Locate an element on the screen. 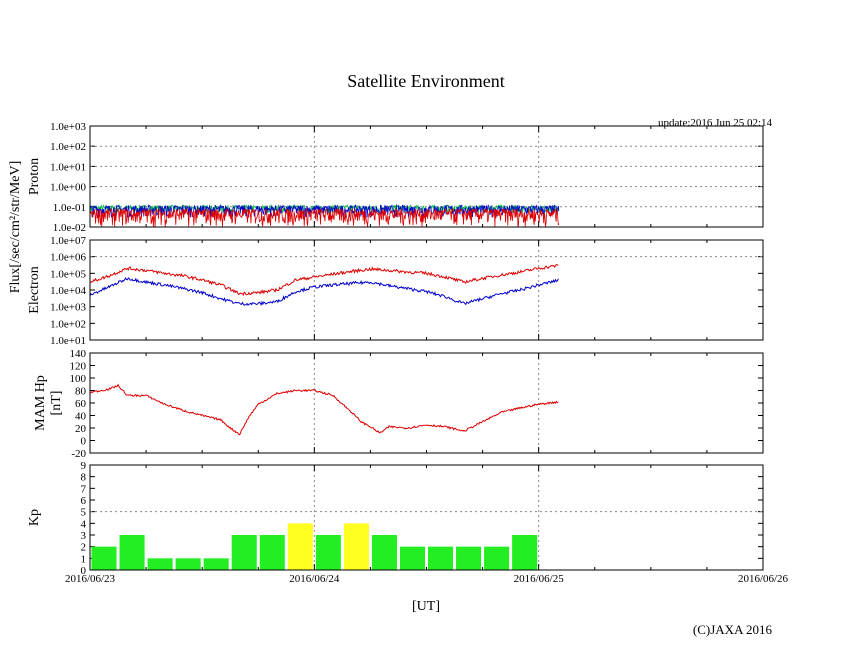 The image size is (846, 655). proton-series-red is located at coordinates (324, 217).